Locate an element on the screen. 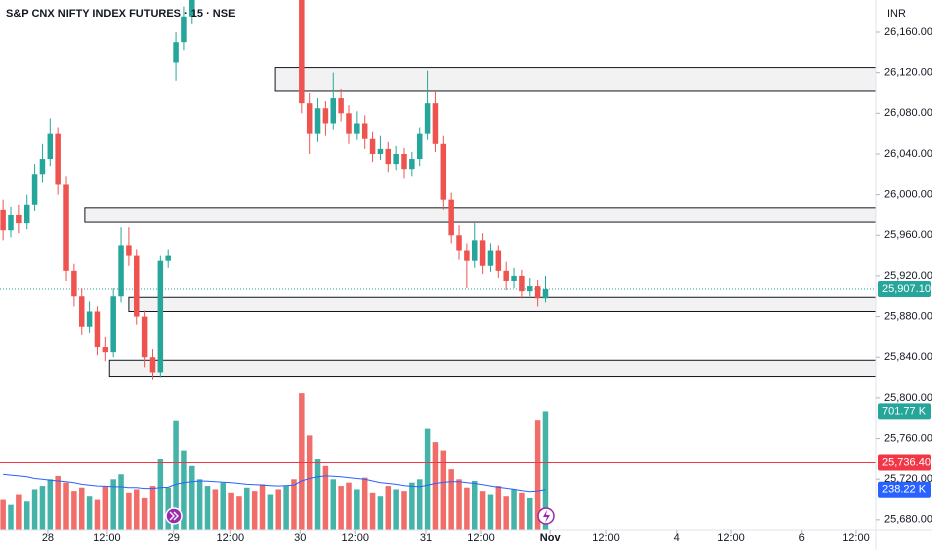 The width and height of the screenshot is (932, 550). last-price-label: 25,907.10 is located at coordinates (906, 289).